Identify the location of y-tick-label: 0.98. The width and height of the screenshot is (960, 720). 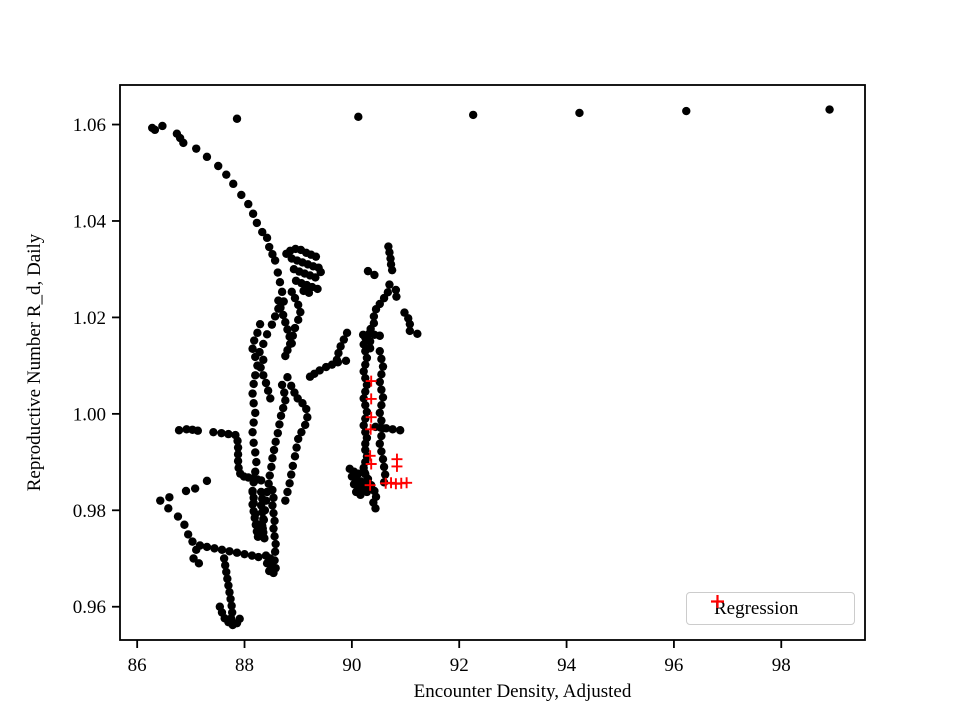
(89, 511).